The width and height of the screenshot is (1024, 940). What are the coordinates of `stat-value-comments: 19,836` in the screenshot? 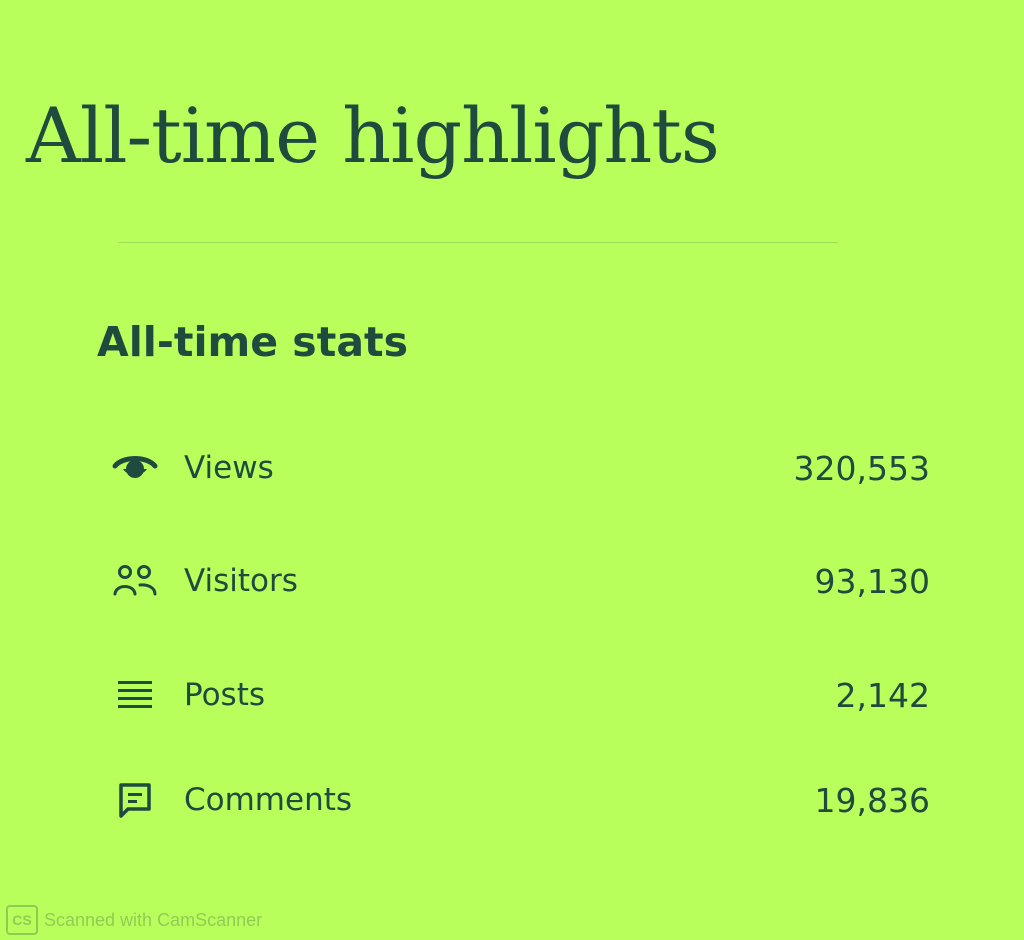 It's located at (872, 800).